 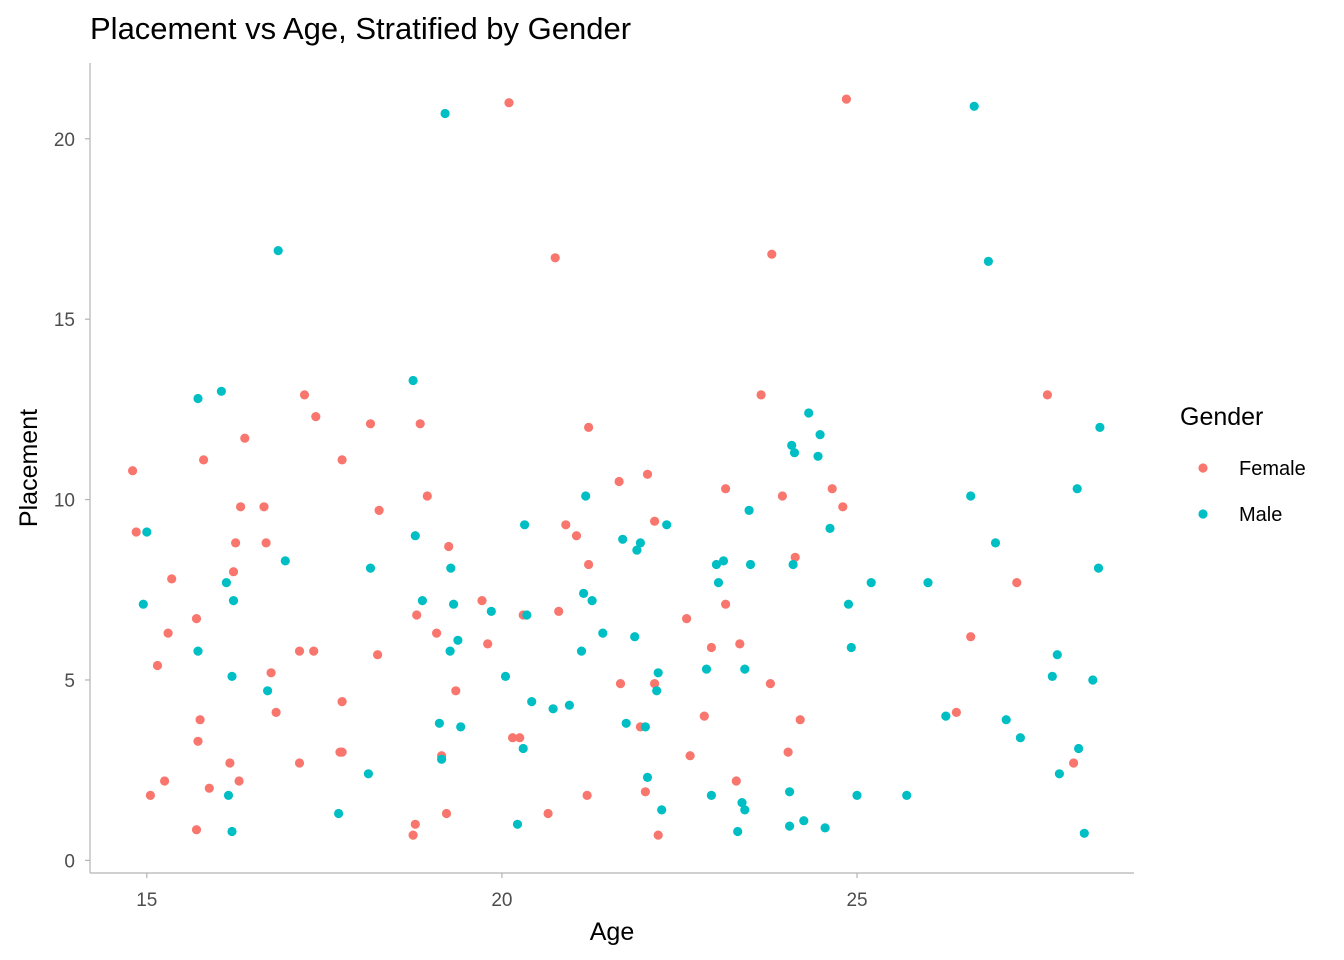 I want to click on x-tick-label: 15, so click(x=146, y=900).